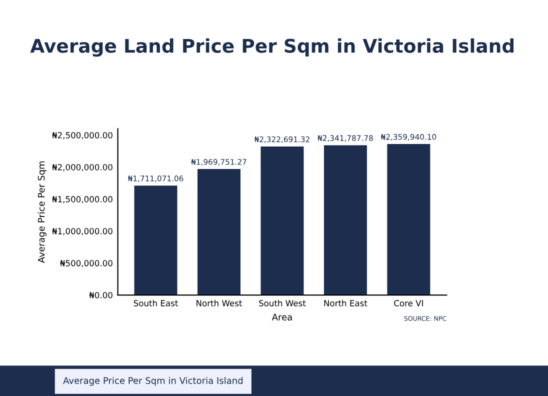 This screenshot has width=548, height=396. Describe the element at coordinates (156, 303) in the screenshot. I see `x-tick-label: South East` at that location.